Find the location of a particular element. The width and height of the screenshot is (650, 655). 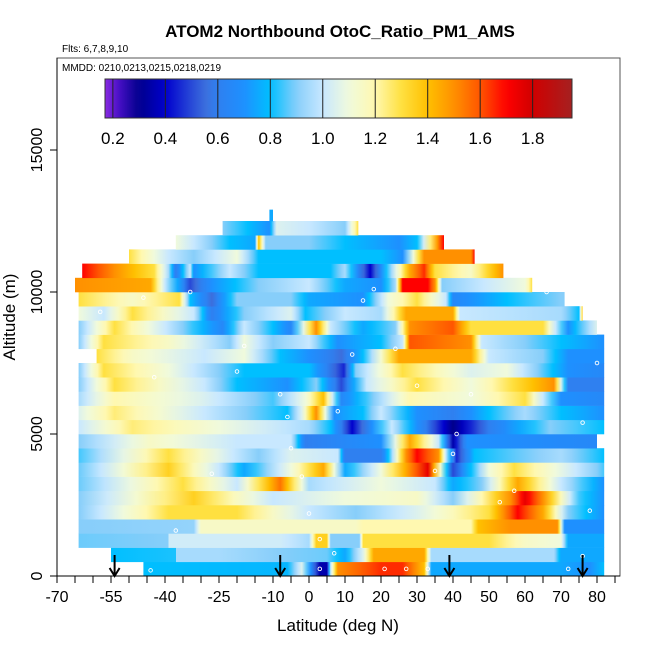

colorbar-tick-label: 1.4 is located at coordinates (428, 138).